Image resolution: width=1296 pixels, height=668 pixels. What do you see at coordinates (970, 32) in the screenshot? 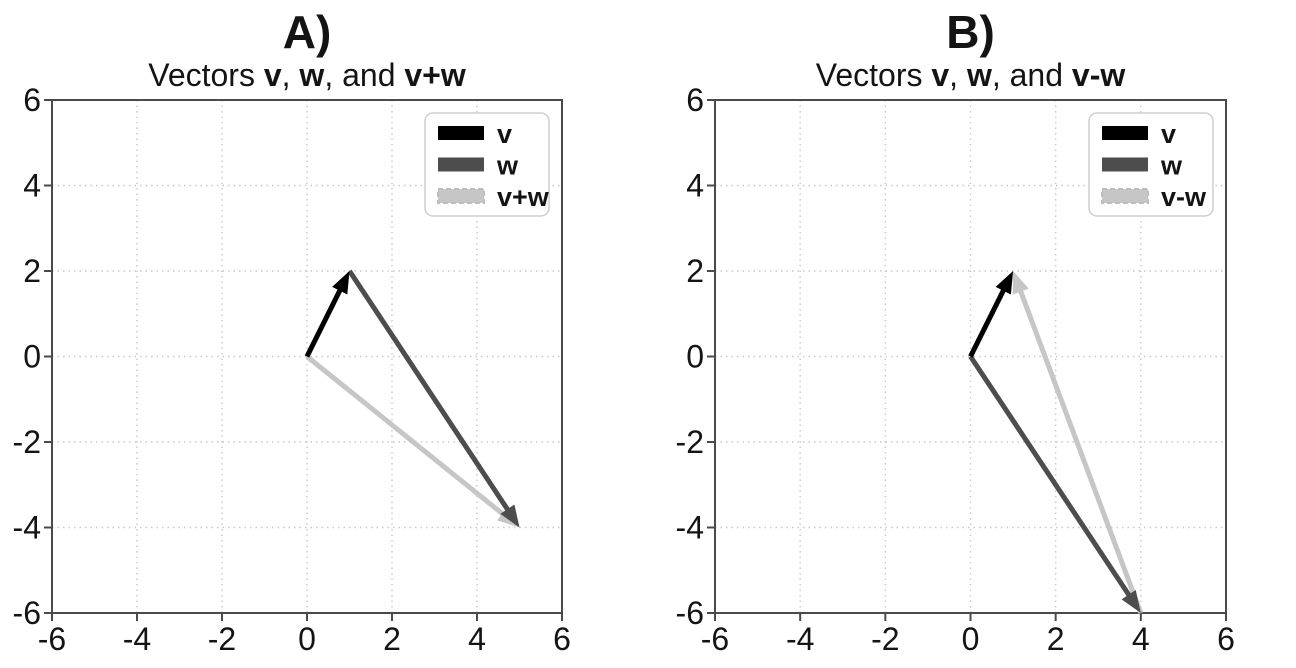
I see `panel-label: B)` at bounding box center [970, 32].